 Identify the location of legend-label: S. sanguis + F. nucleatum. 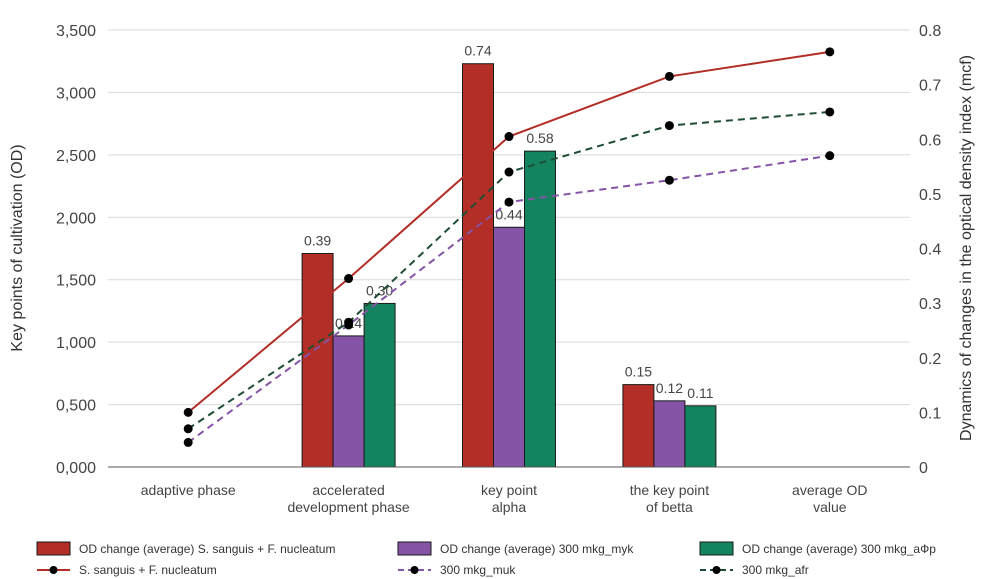
(148, 570).